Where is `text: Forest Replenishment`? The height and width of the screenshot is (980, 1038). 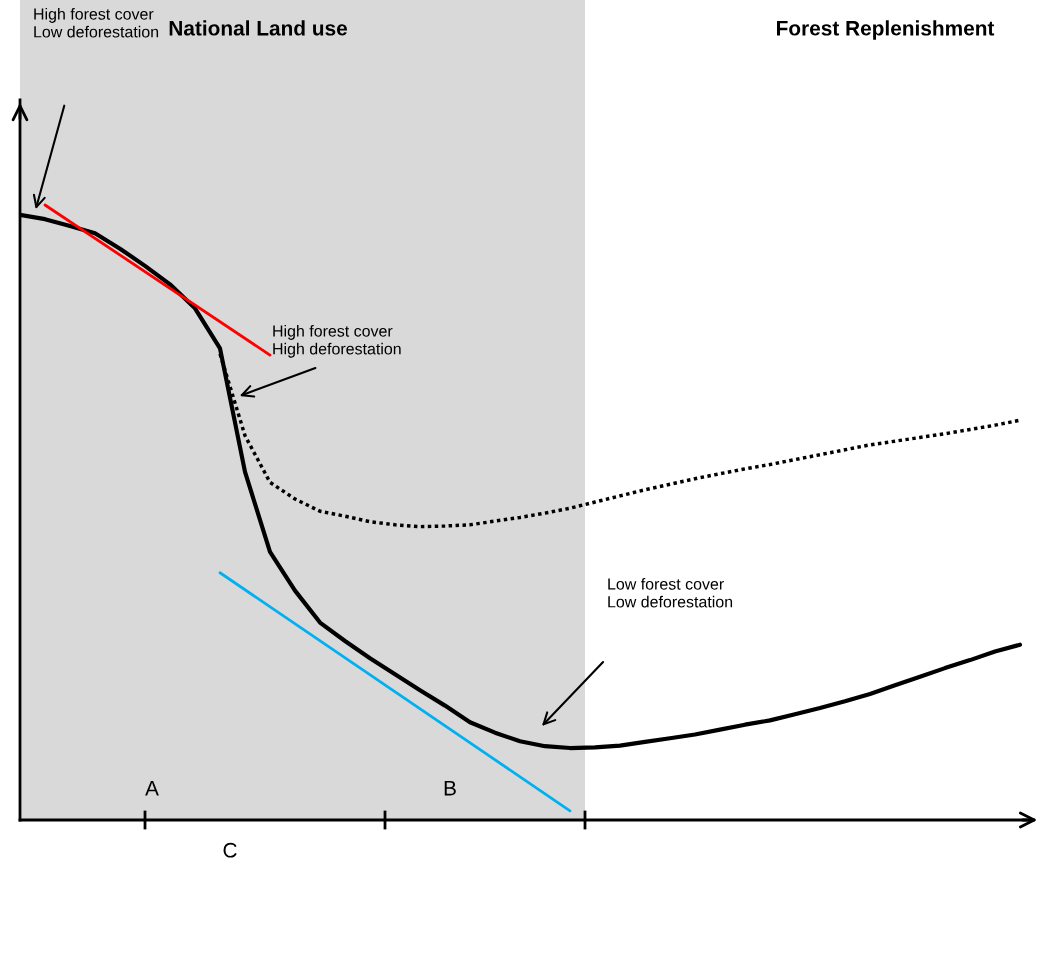
text: Forest Replenishment is located at coordinates (886, 30).